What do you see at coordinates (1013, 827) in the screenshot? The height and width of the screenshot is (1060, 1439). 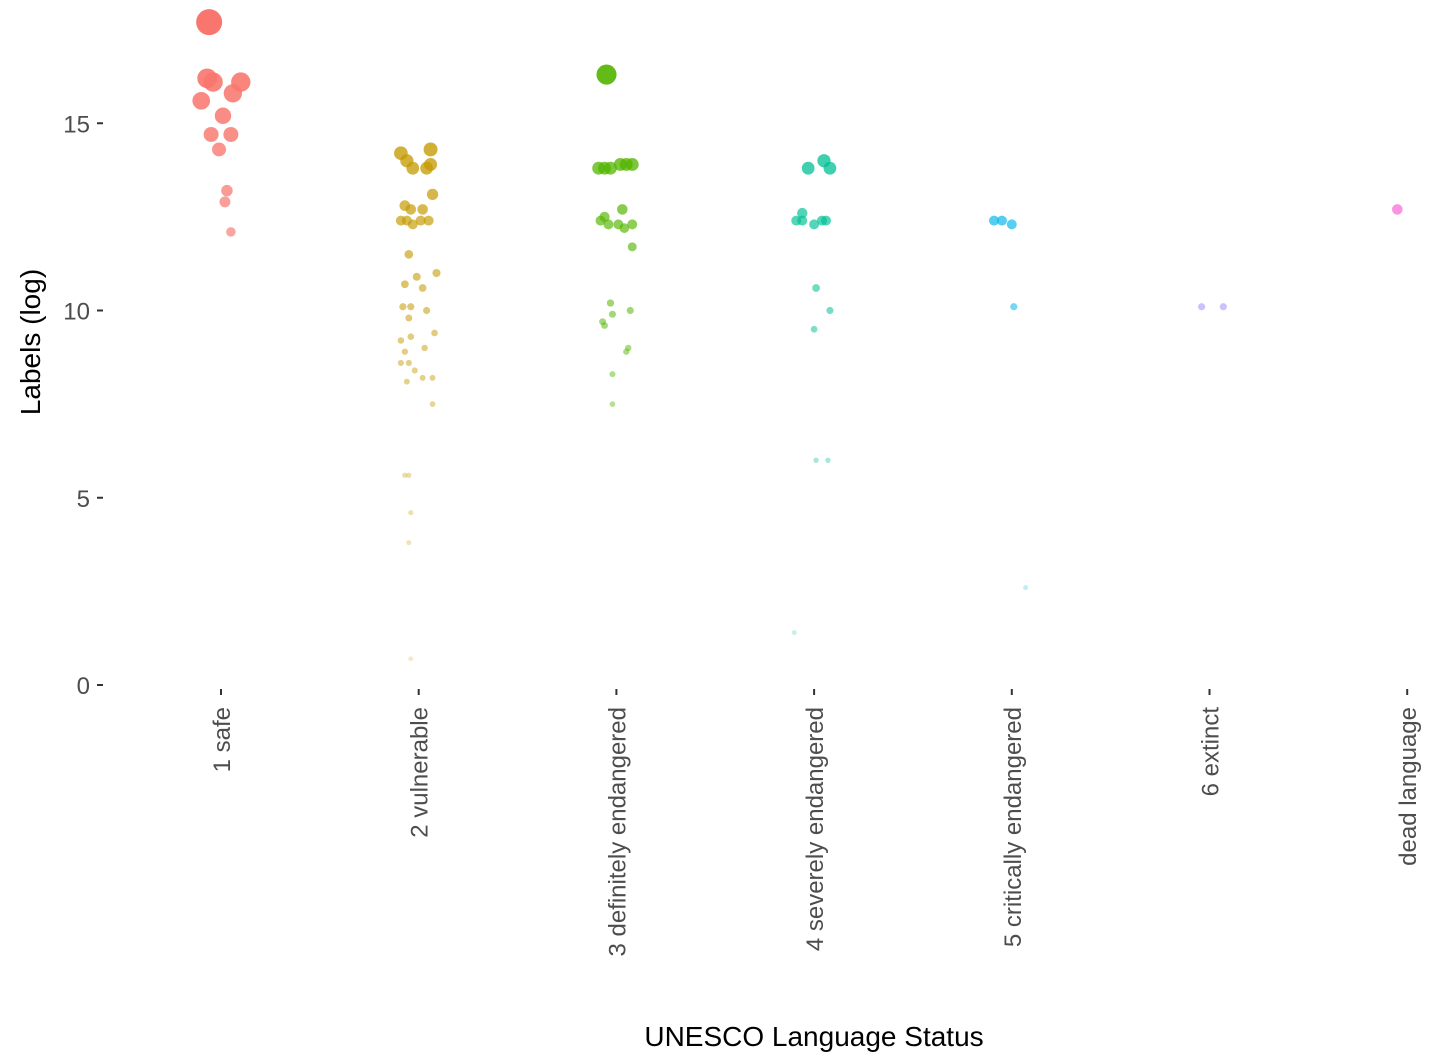 I see `x-tick-label: 5 critically endangered` at bounding box center [1013, 827].